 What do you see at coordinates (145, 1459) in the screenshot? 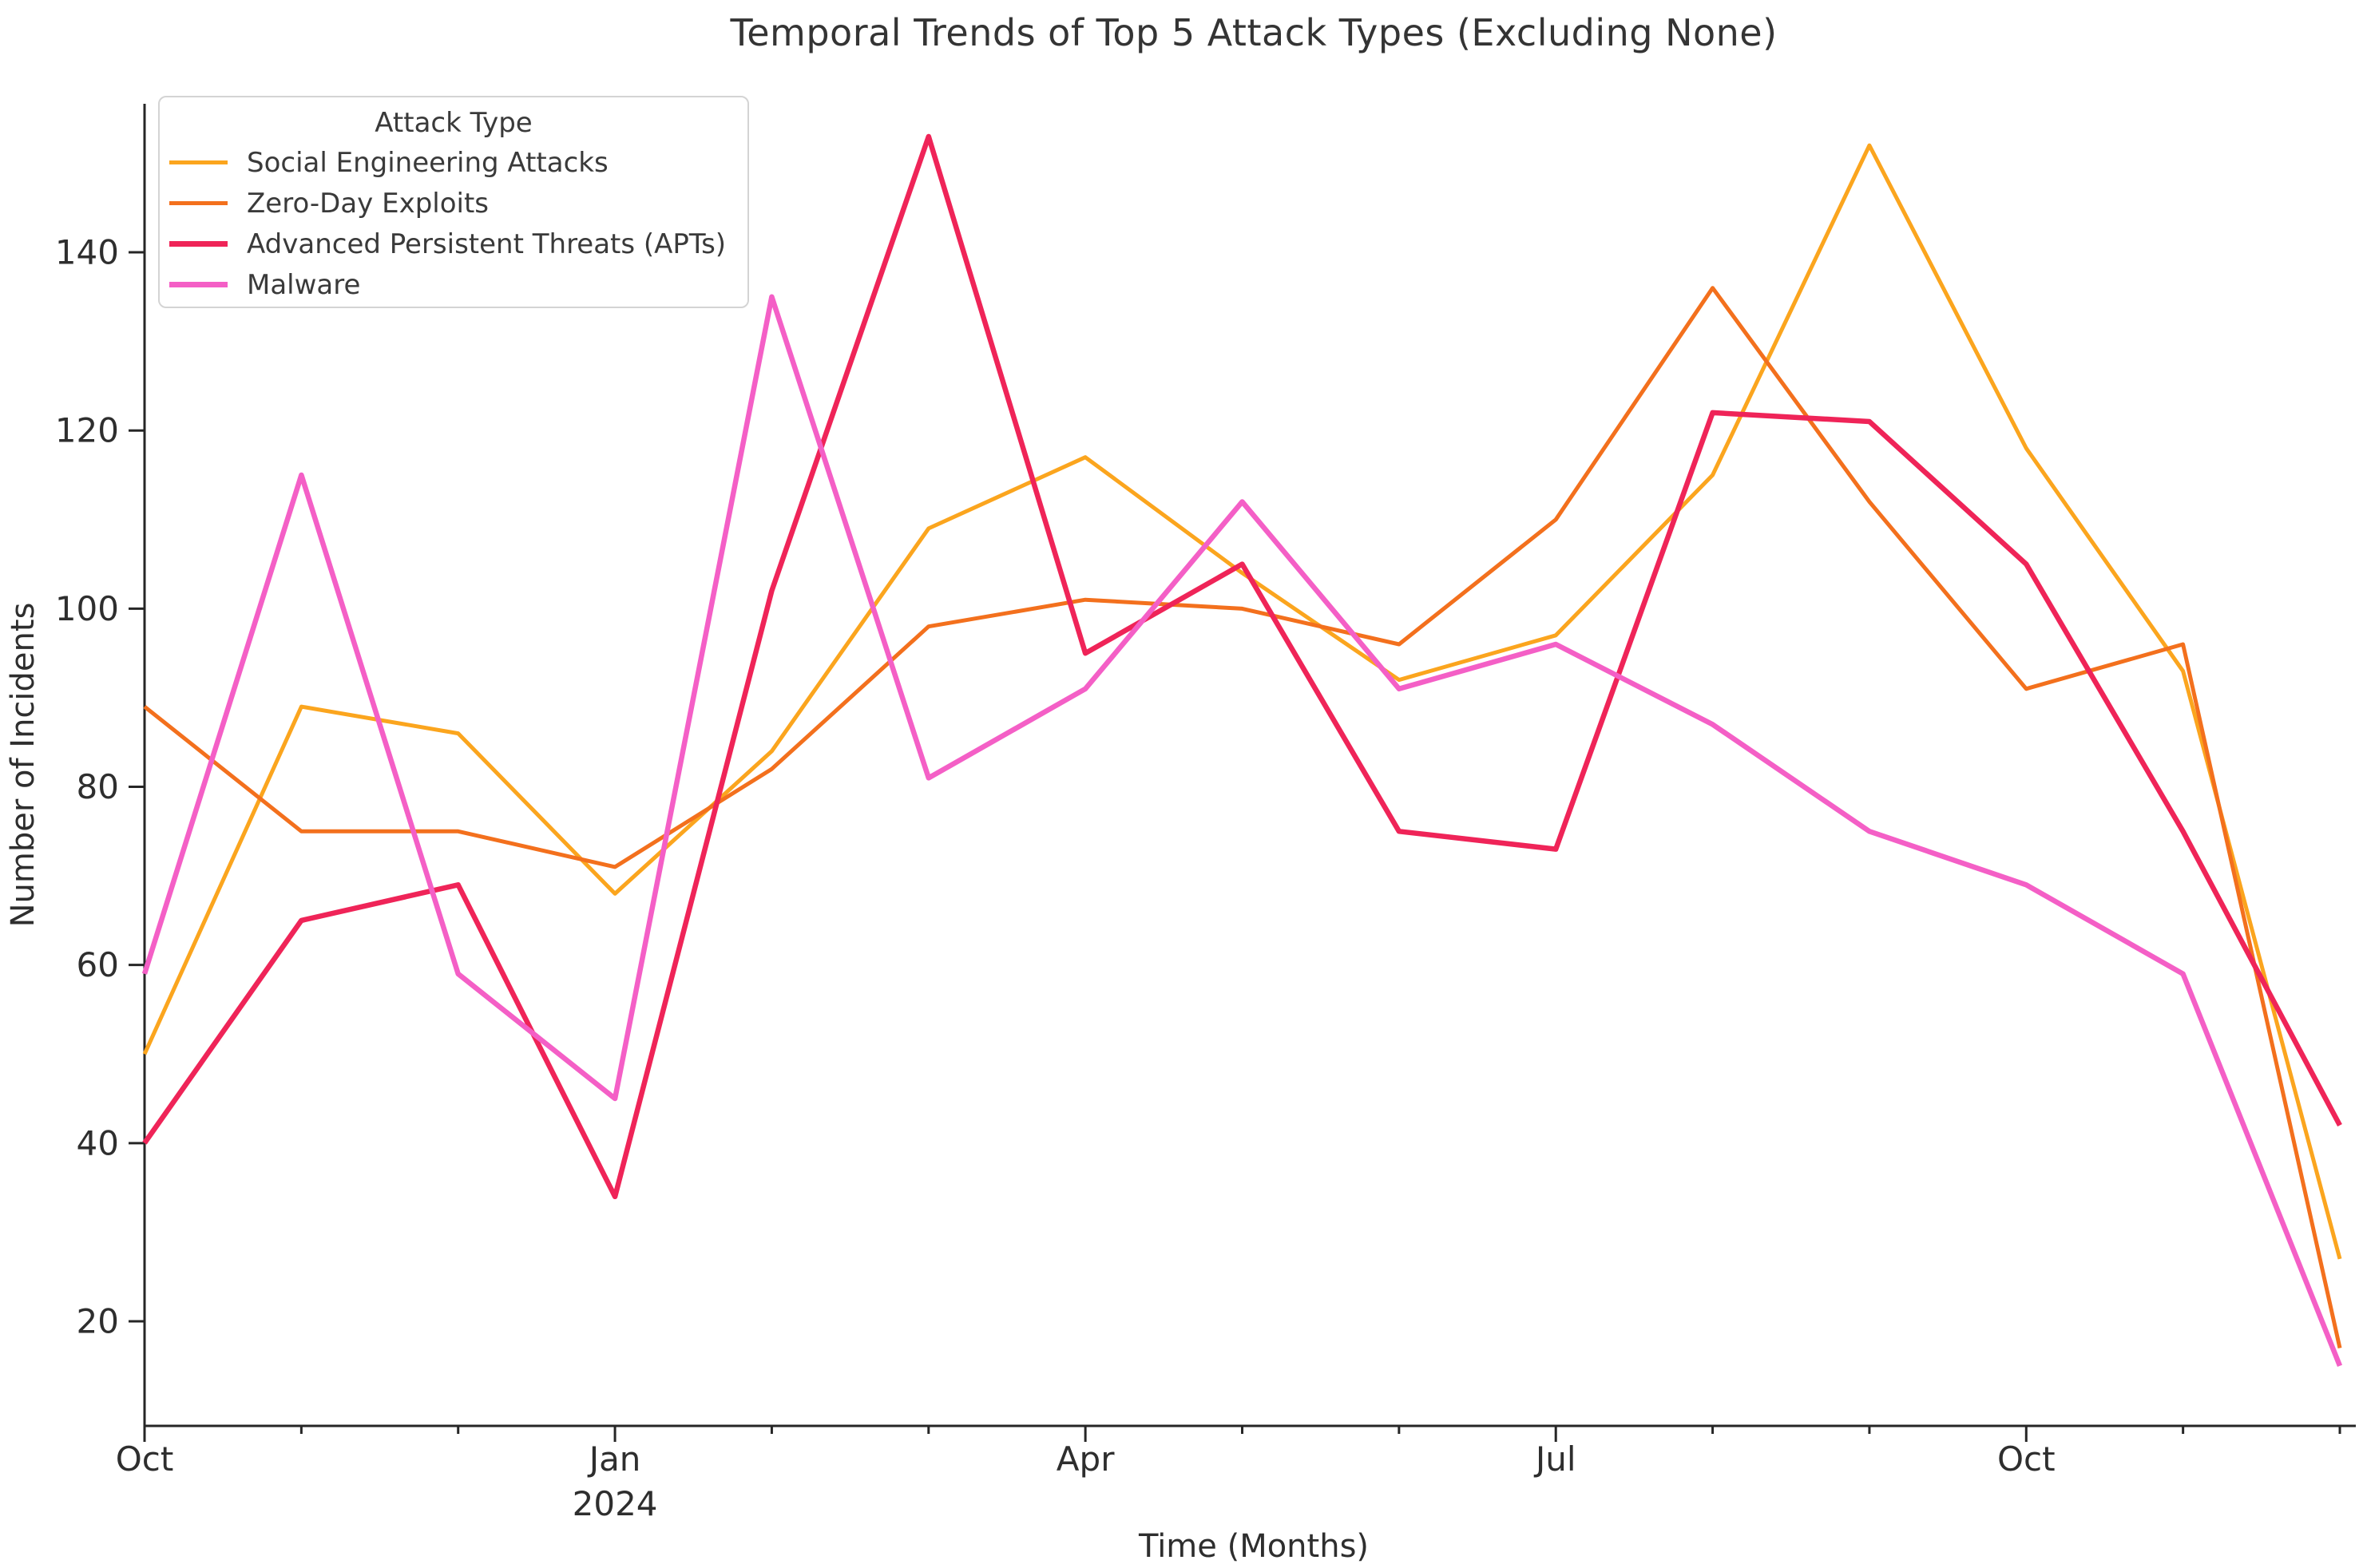
I see `x-tick-label-oct-0: Oct` at bounding box center [145, 1459].